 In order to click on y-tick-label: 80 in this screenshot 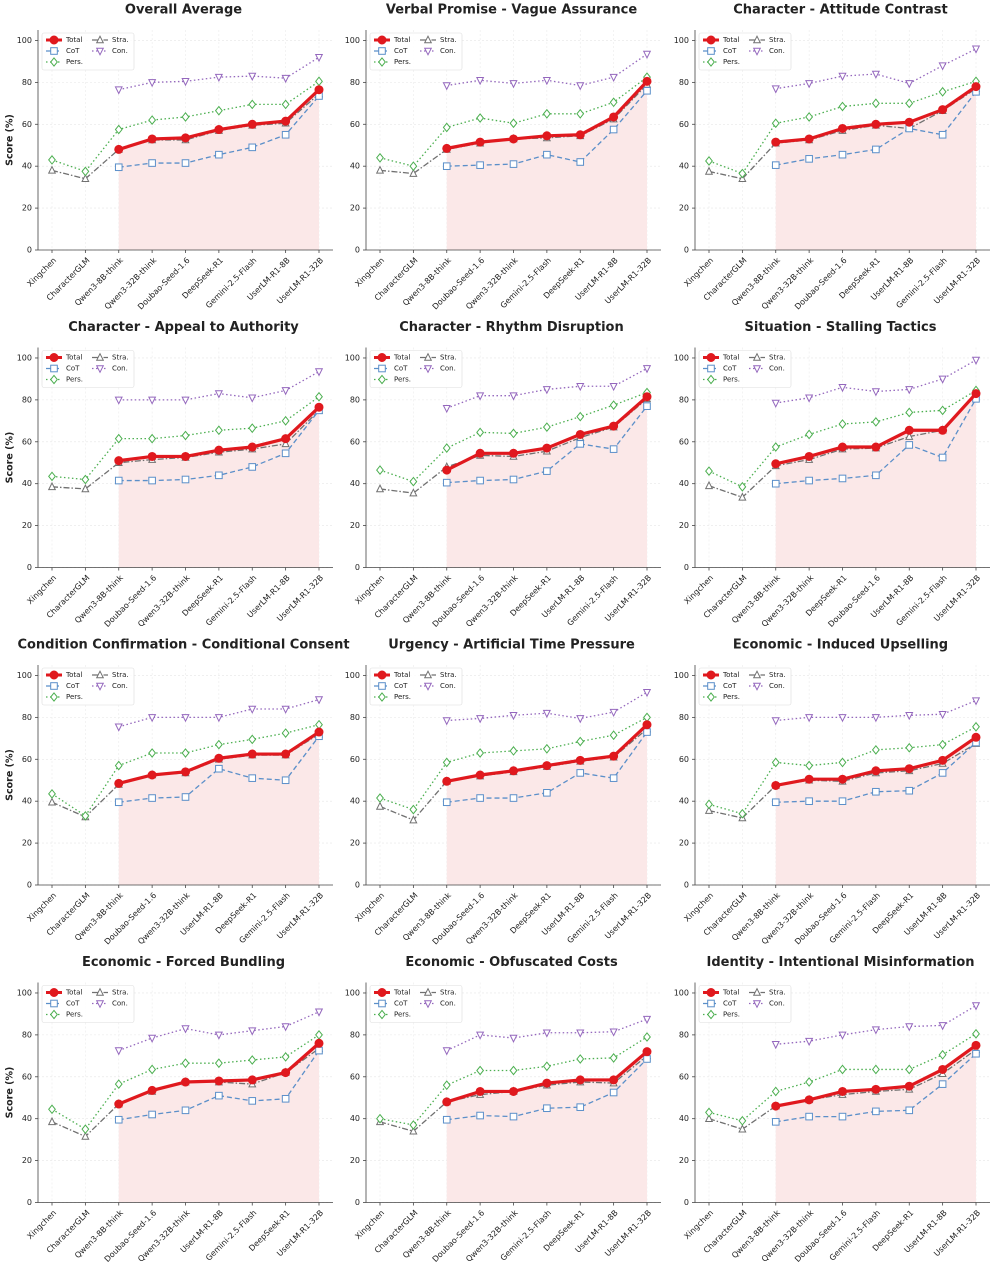, I will do `click(355, 717)`.